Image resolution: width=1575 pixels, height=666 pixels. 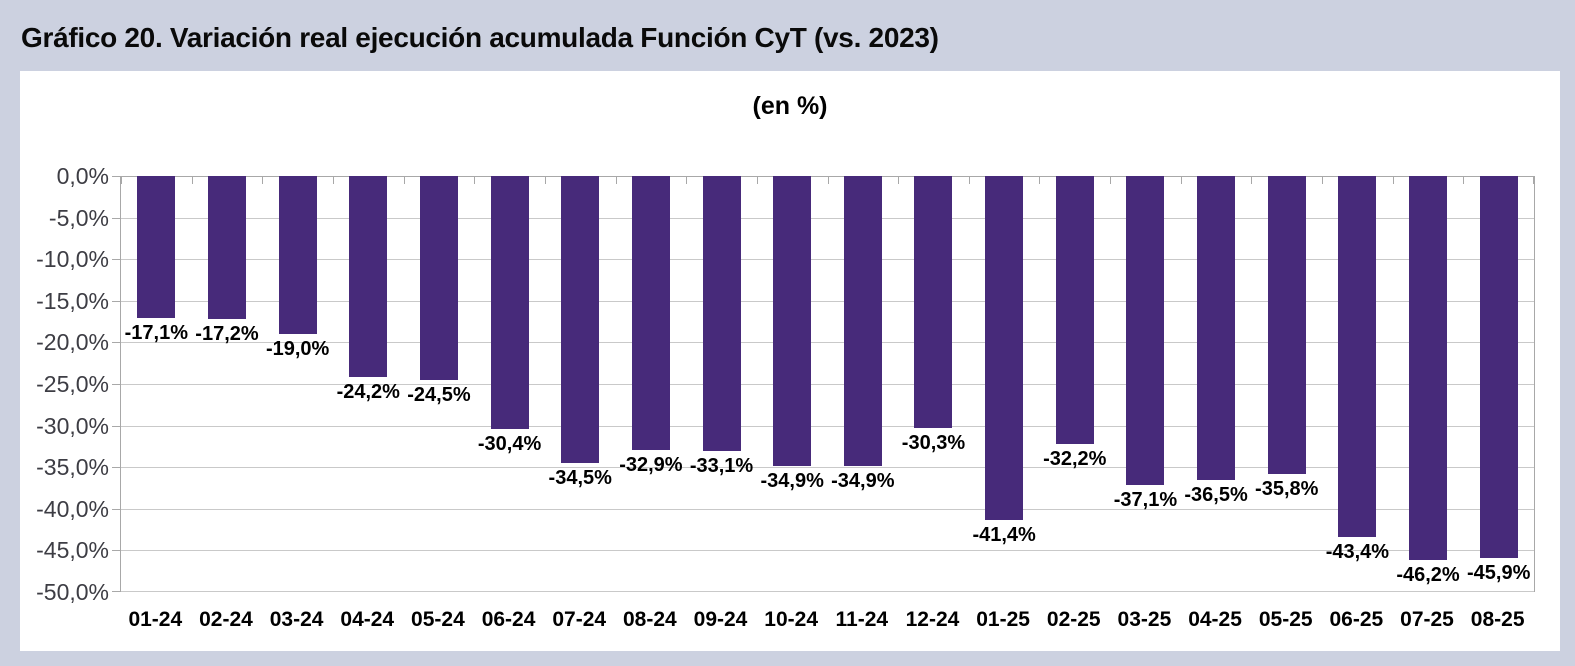 What do you see at coordinates (155, 619) in the screenshot?
I see `x-axis-label: 01-24` at bounding box center [155, 619].